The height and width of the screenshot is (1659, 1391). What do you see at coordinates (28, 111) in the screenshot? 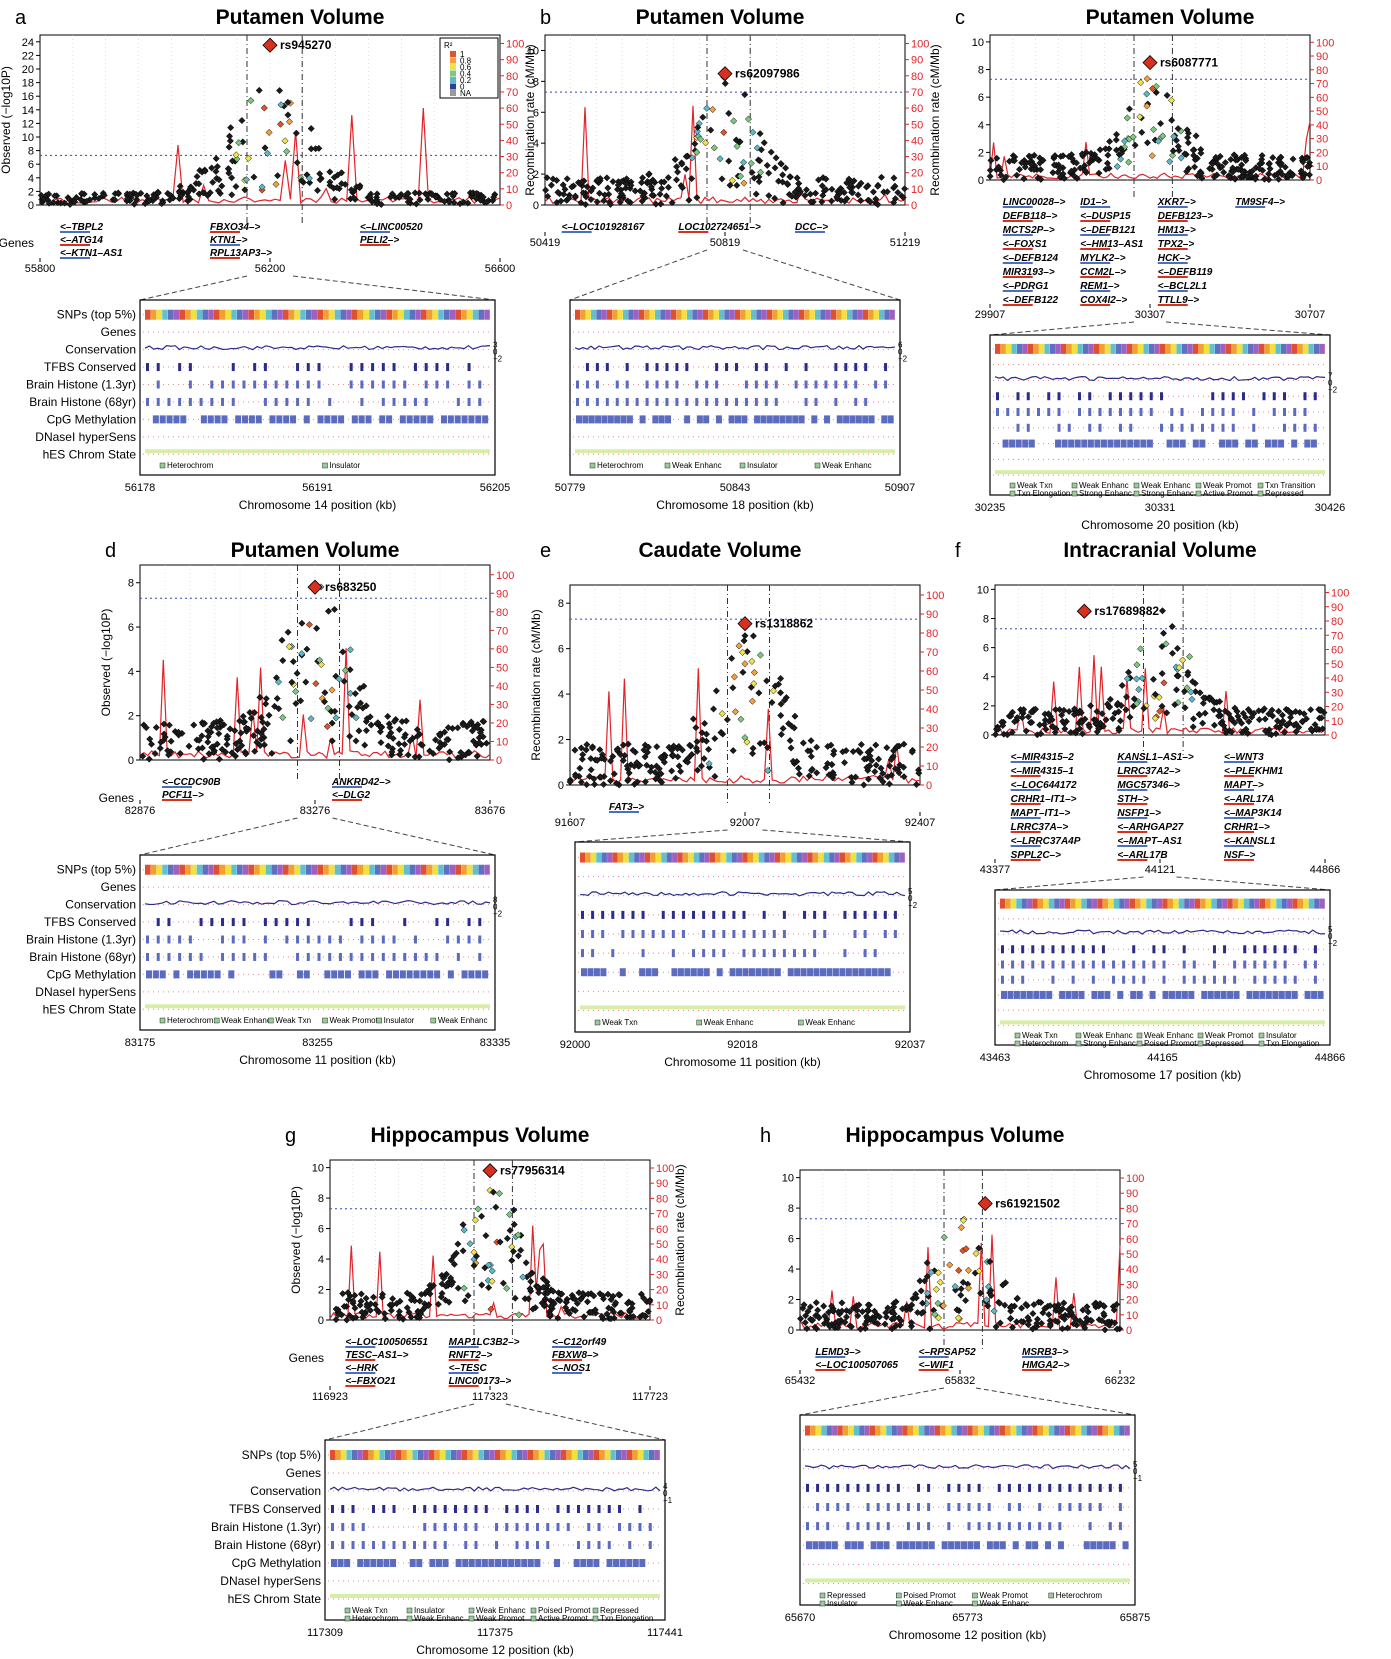
I see `y-tick-label: 14` at bounding box center [28, 111].